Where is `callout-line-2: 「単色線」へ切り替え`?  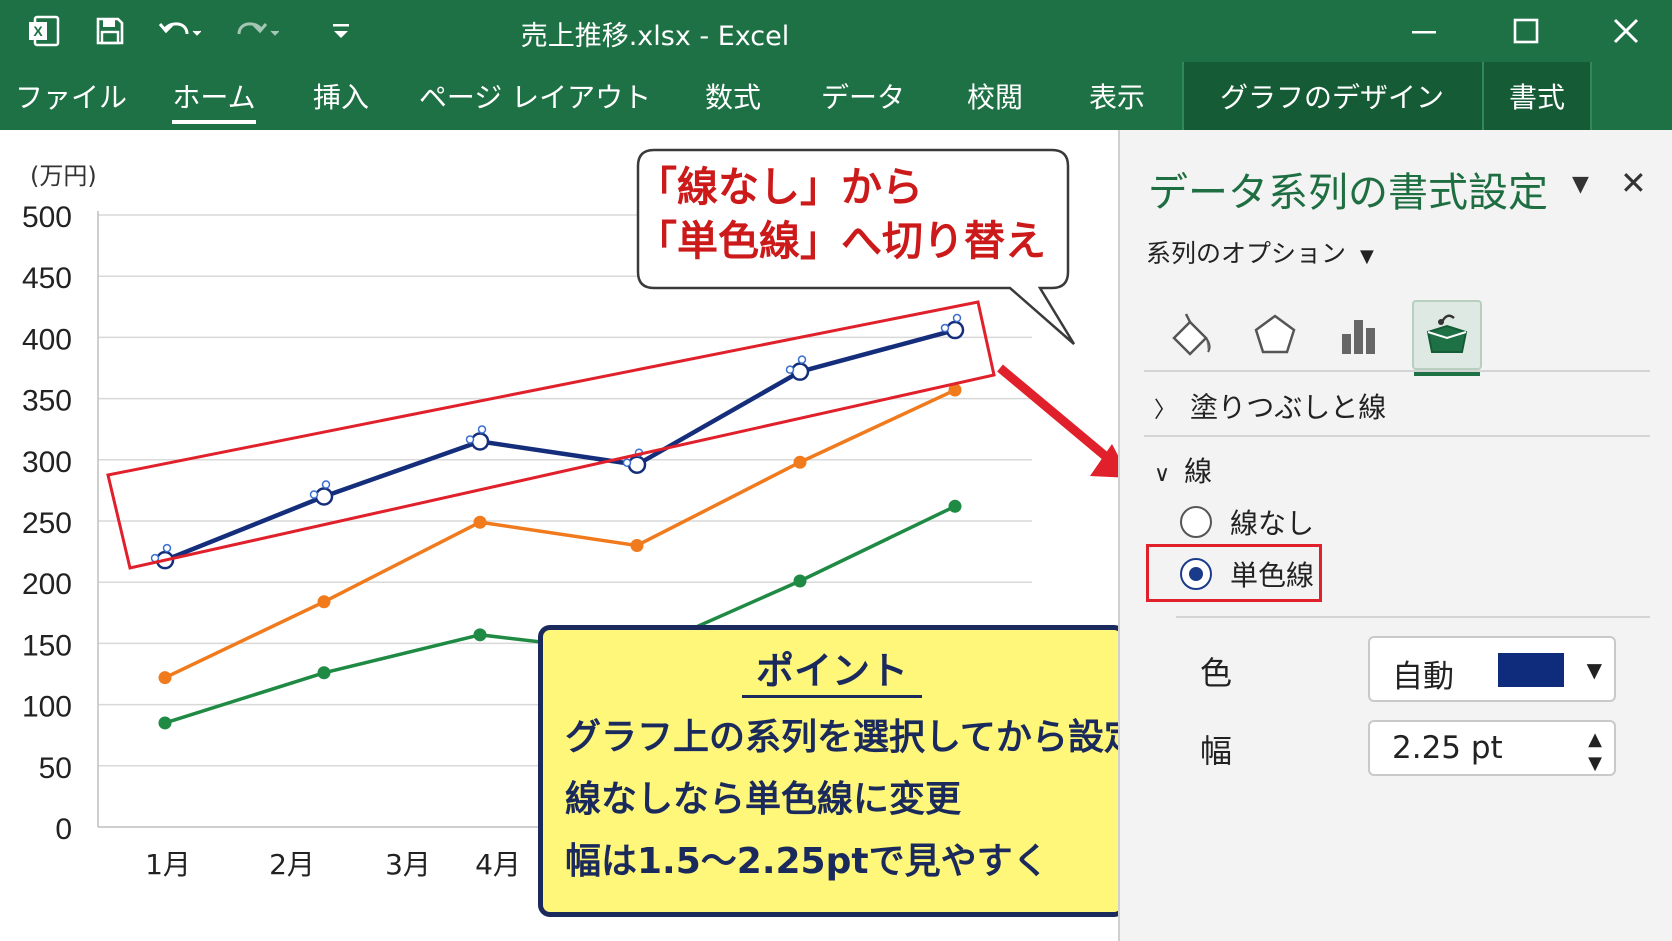
callout-line-2: 「単色線」へ切り替え is located at coordinates (841, 241).